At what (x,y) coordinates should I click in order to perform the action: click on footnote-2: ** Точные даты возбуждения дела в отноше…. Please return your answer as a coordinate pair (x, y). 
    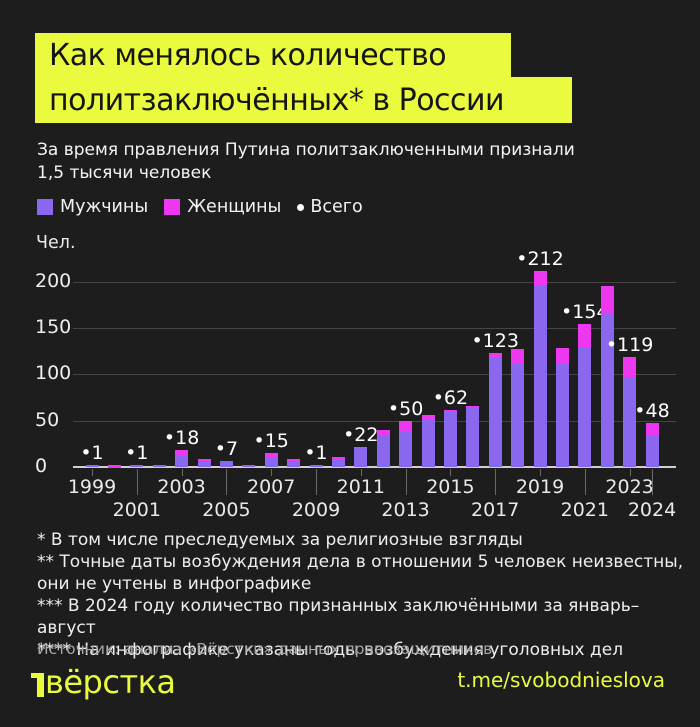
    Looking at the image, I should click on (360, 573).